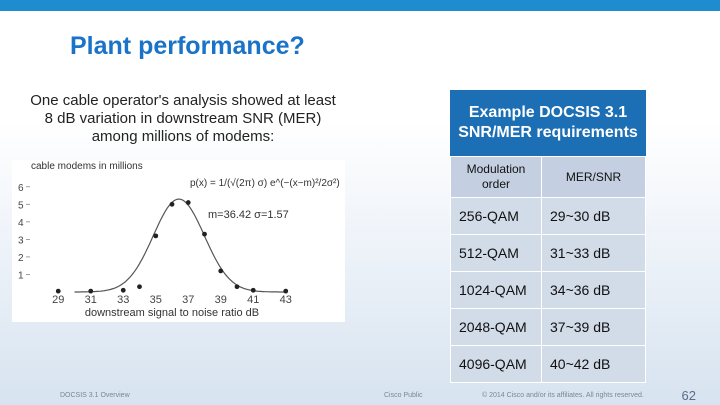 This screenshot has width=720, height=405. Describe the element at coordinates (58, 300) in the screenshot. I see `x-tick-label: 29` at that location.